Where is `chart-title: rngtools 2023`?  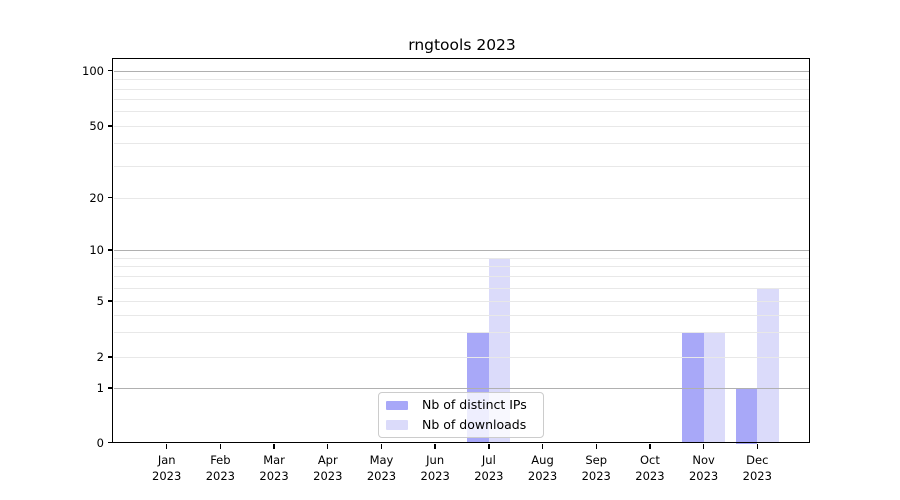 chart-title: rngtools 2023 is located at coordinates (462, 45).